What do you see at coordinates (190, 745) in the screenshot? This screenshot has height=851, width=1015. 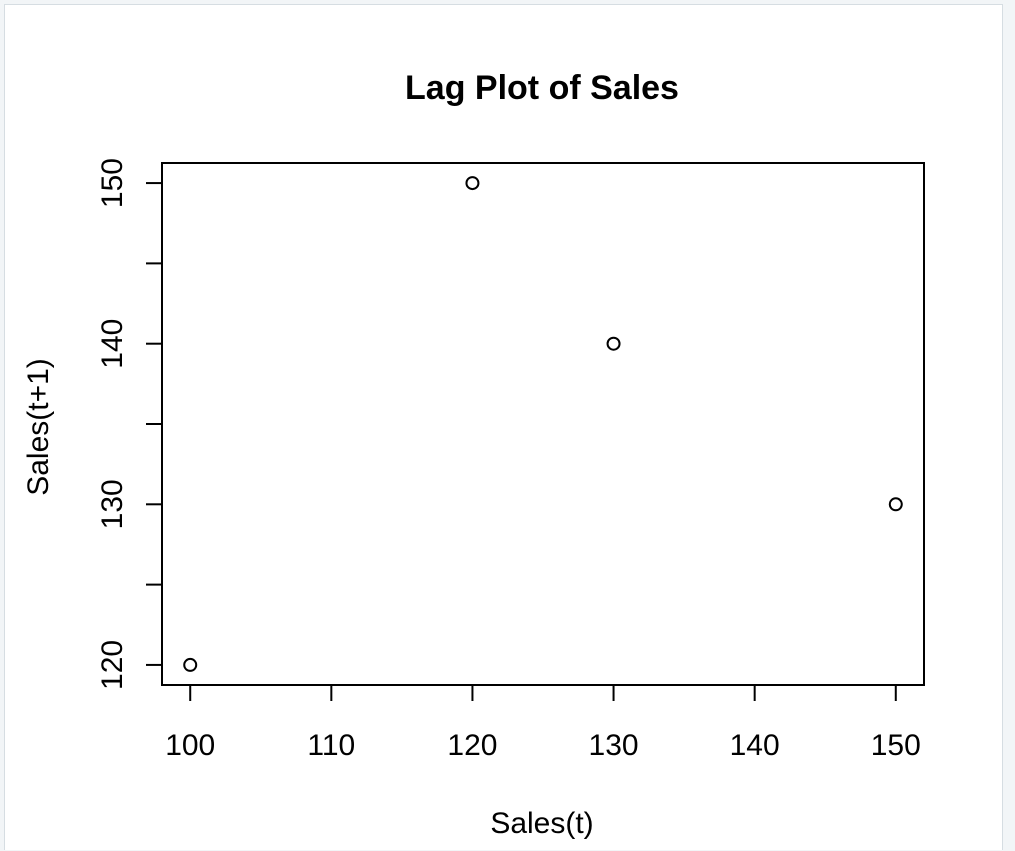 I see `x-tick-label: 100` at bounding box center [190, 745].